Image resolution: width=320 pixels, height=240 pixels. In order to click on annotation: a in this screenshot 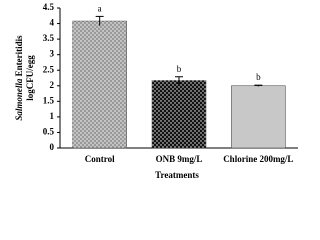, I will do `click(100, 8)`.